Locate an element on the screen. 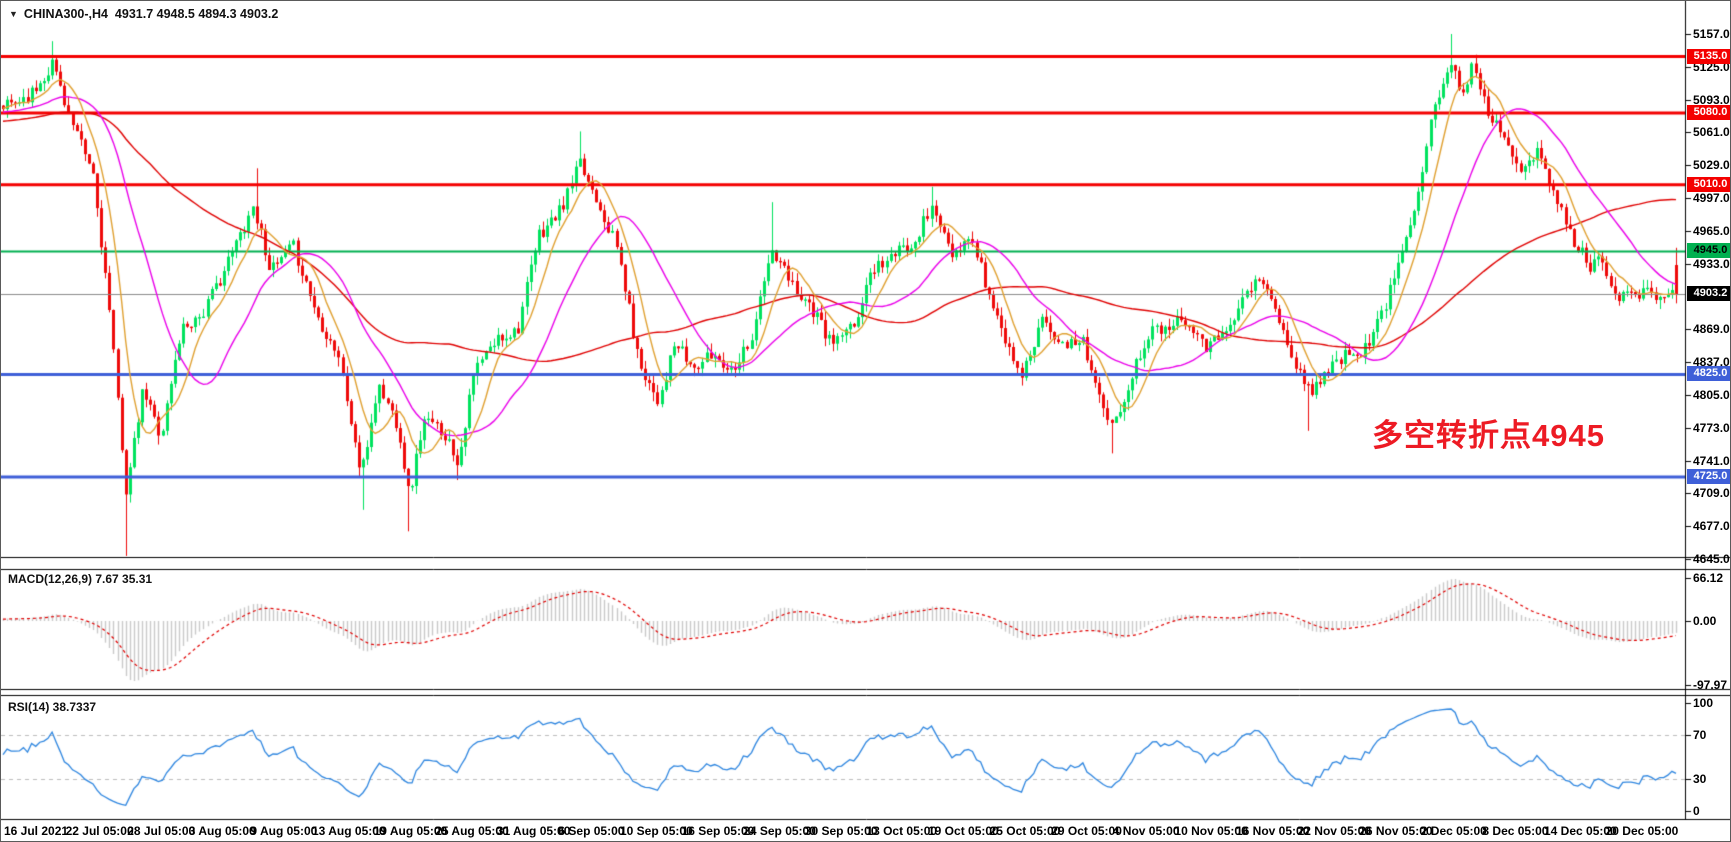  price-level-badge: 5080.0 is located at coordinates (1708, 112).